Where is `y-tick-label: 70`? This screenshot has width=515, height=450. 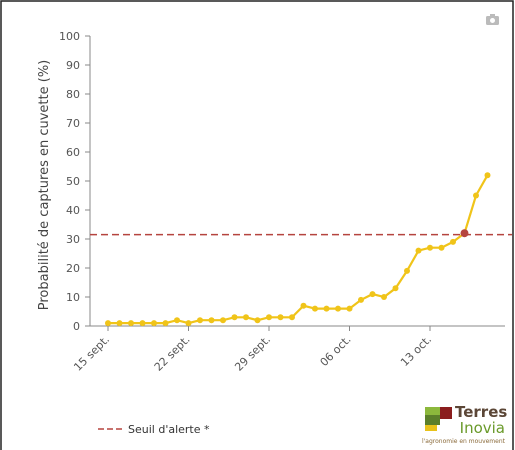
y-tick-label: 70 is located at coordinates (73, 123).